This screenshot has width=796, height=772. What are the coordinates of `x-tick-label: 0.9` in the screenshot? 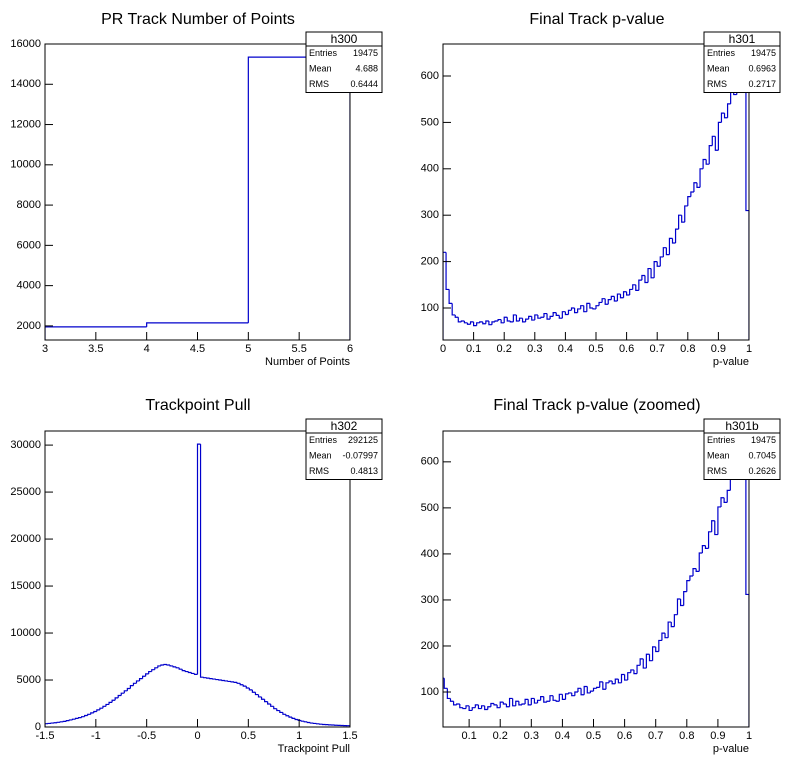 It's located at (717, 736).